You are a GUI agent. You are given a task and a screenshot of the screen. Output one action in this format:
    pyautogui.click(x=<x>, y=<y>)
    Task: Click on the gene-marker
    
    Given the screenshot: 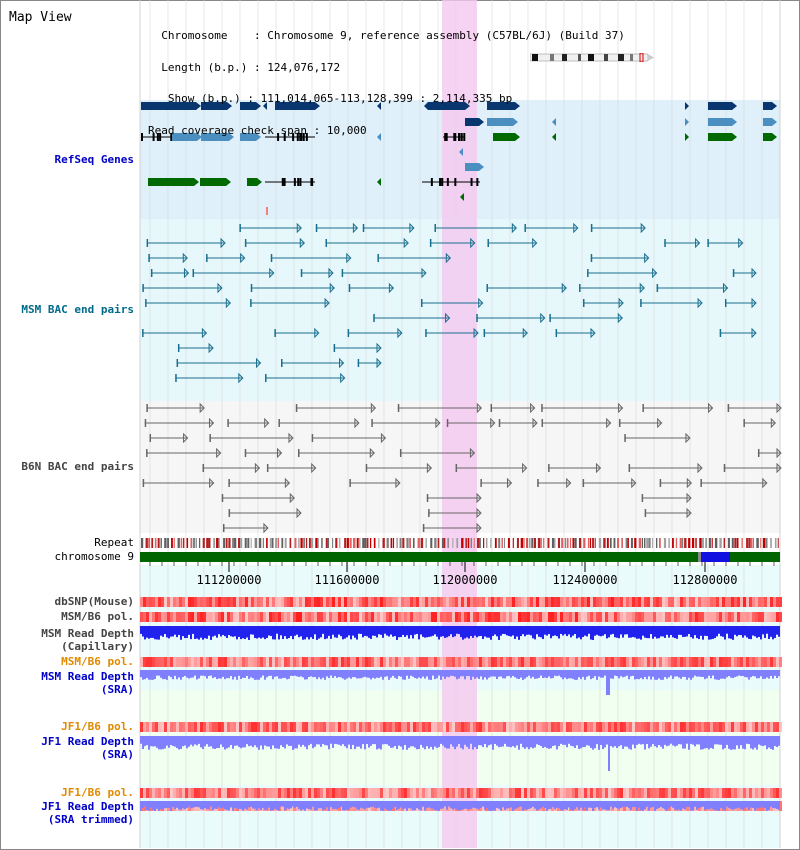 What is the action you would take?
    pyautogui.click(x=379, y=137)
    